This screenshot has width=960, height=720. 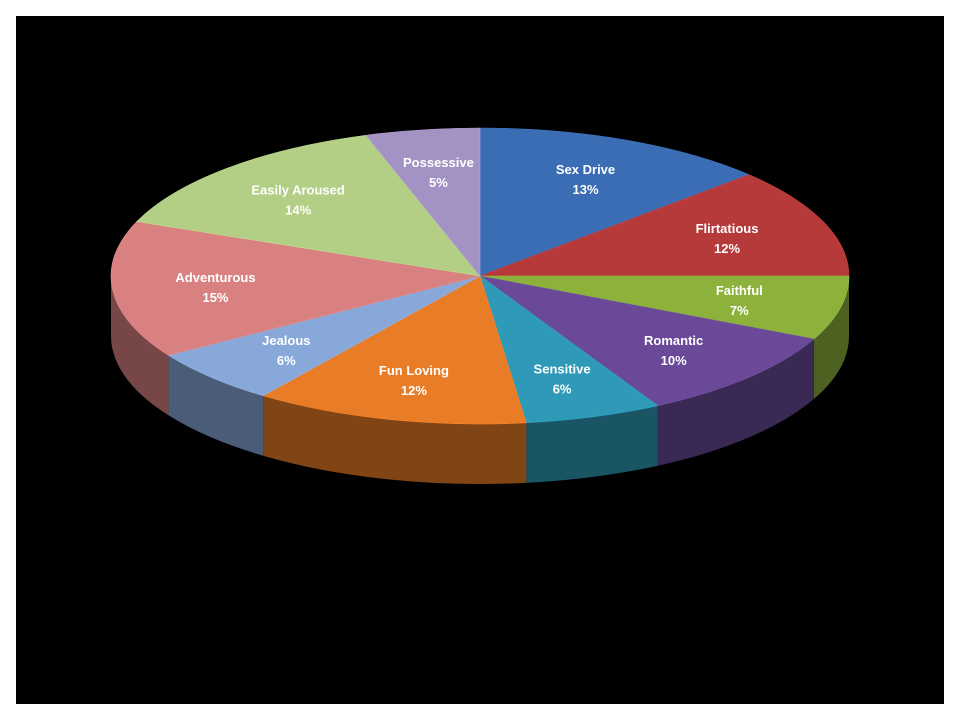 I want to click on slice-label-jealous: Jealous 6%, so click(x=286, y=350).